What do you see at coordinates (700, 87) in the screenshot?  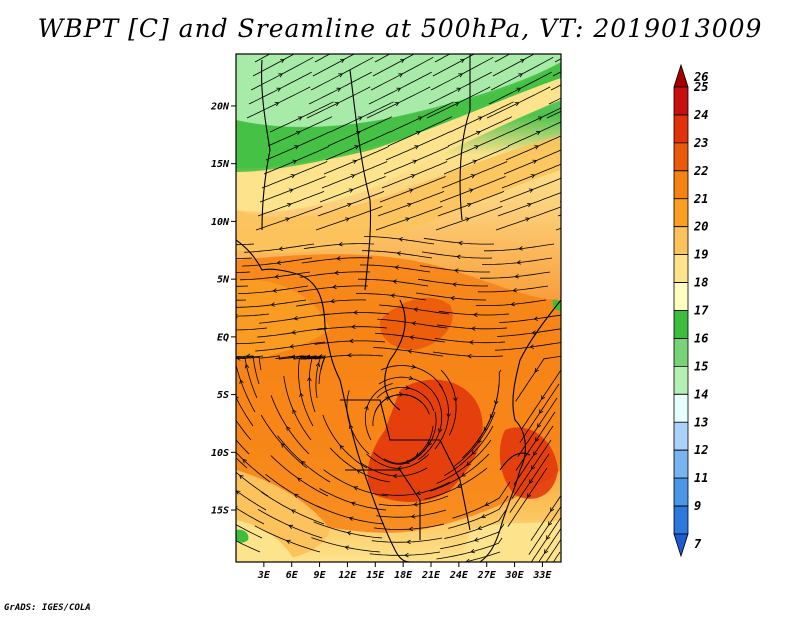 I see `colorbar-label: 25` at bounding box center [700, 87].